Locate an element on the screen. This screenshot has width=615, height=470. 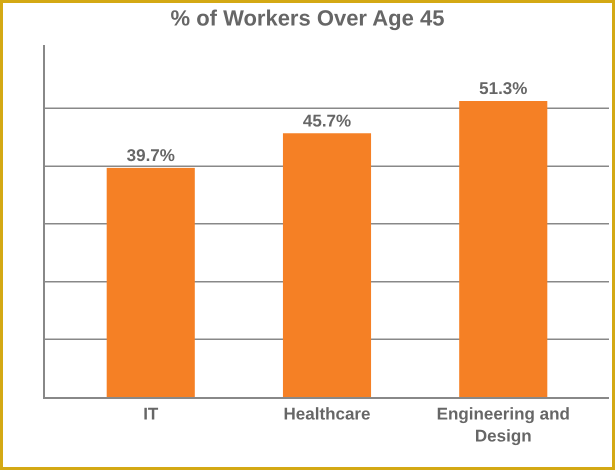
data-label: 45.7% is located at coordinates (327, 120).